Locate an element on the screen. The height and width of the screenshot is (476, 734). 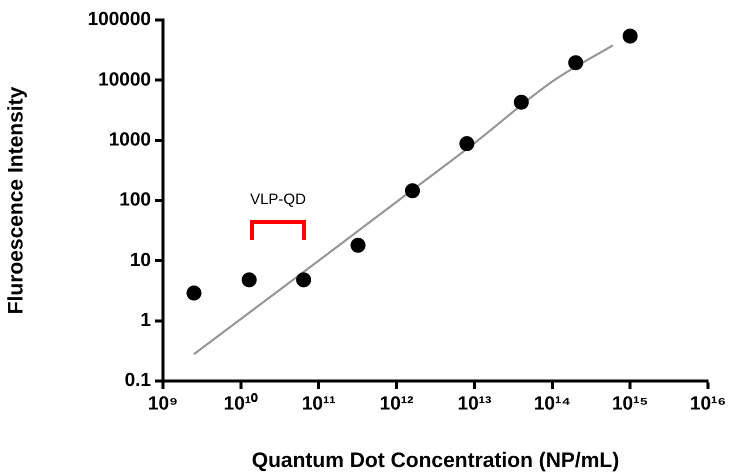
x-tick-label: 10¹³ is located at coordinates (475, 404).